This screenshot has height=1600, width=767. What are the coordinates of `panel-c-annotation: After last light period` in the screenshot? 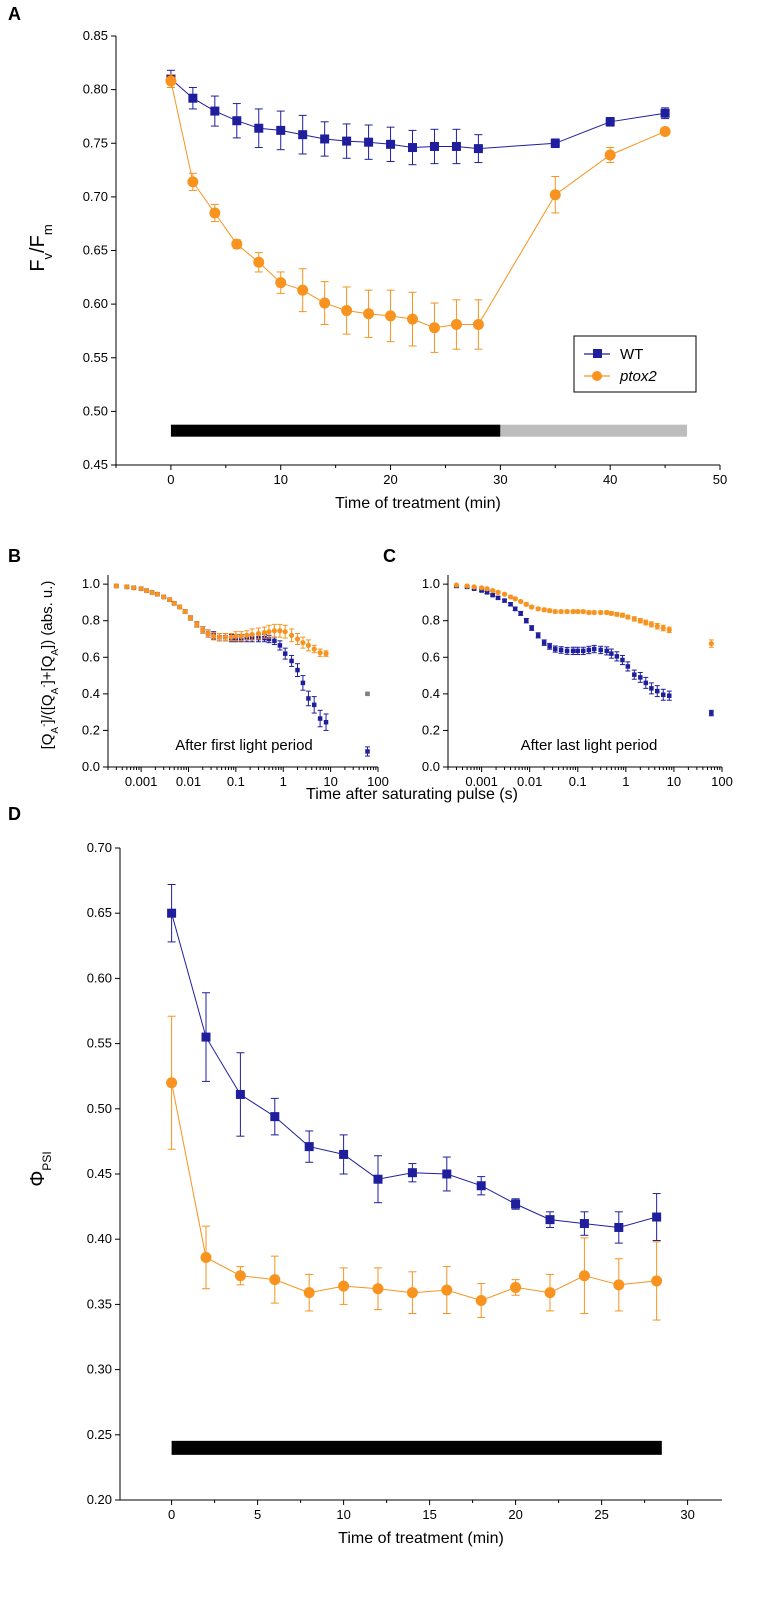 It's located at (589, 745).